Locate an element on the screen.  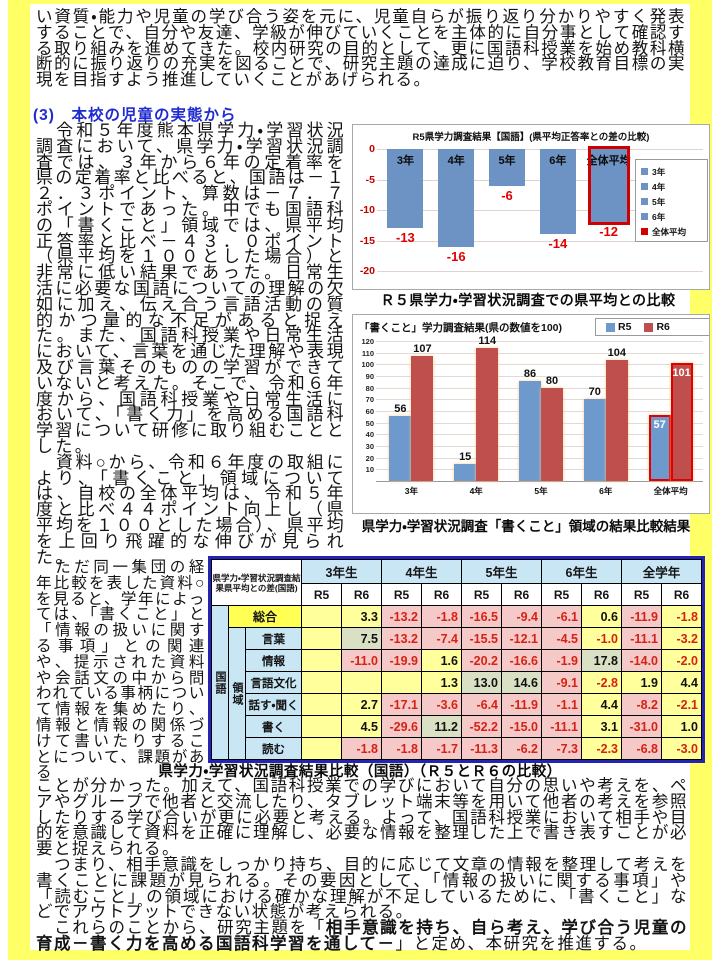
legend-entry: R5 is located at coordinates (618, 327).